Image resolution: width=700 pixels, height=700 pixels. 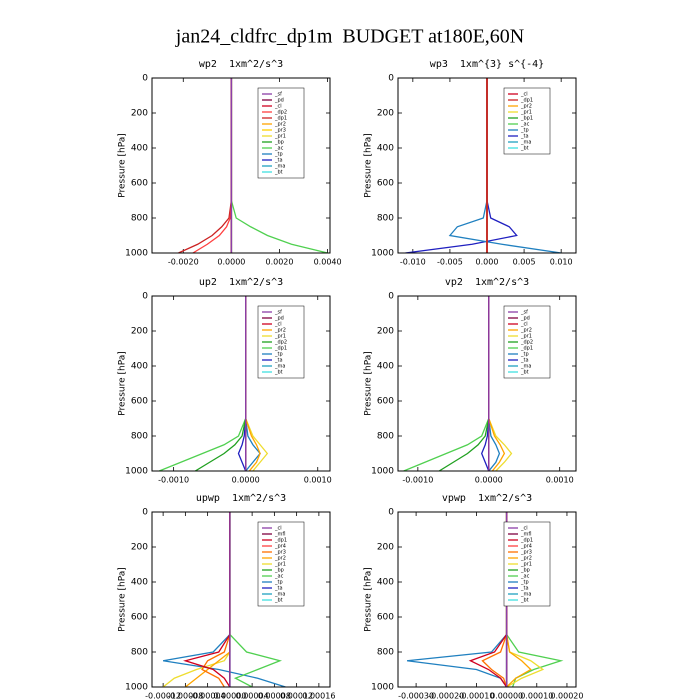 I want to click on x-tick-label: 0.00016, so click(x=318, y=696).